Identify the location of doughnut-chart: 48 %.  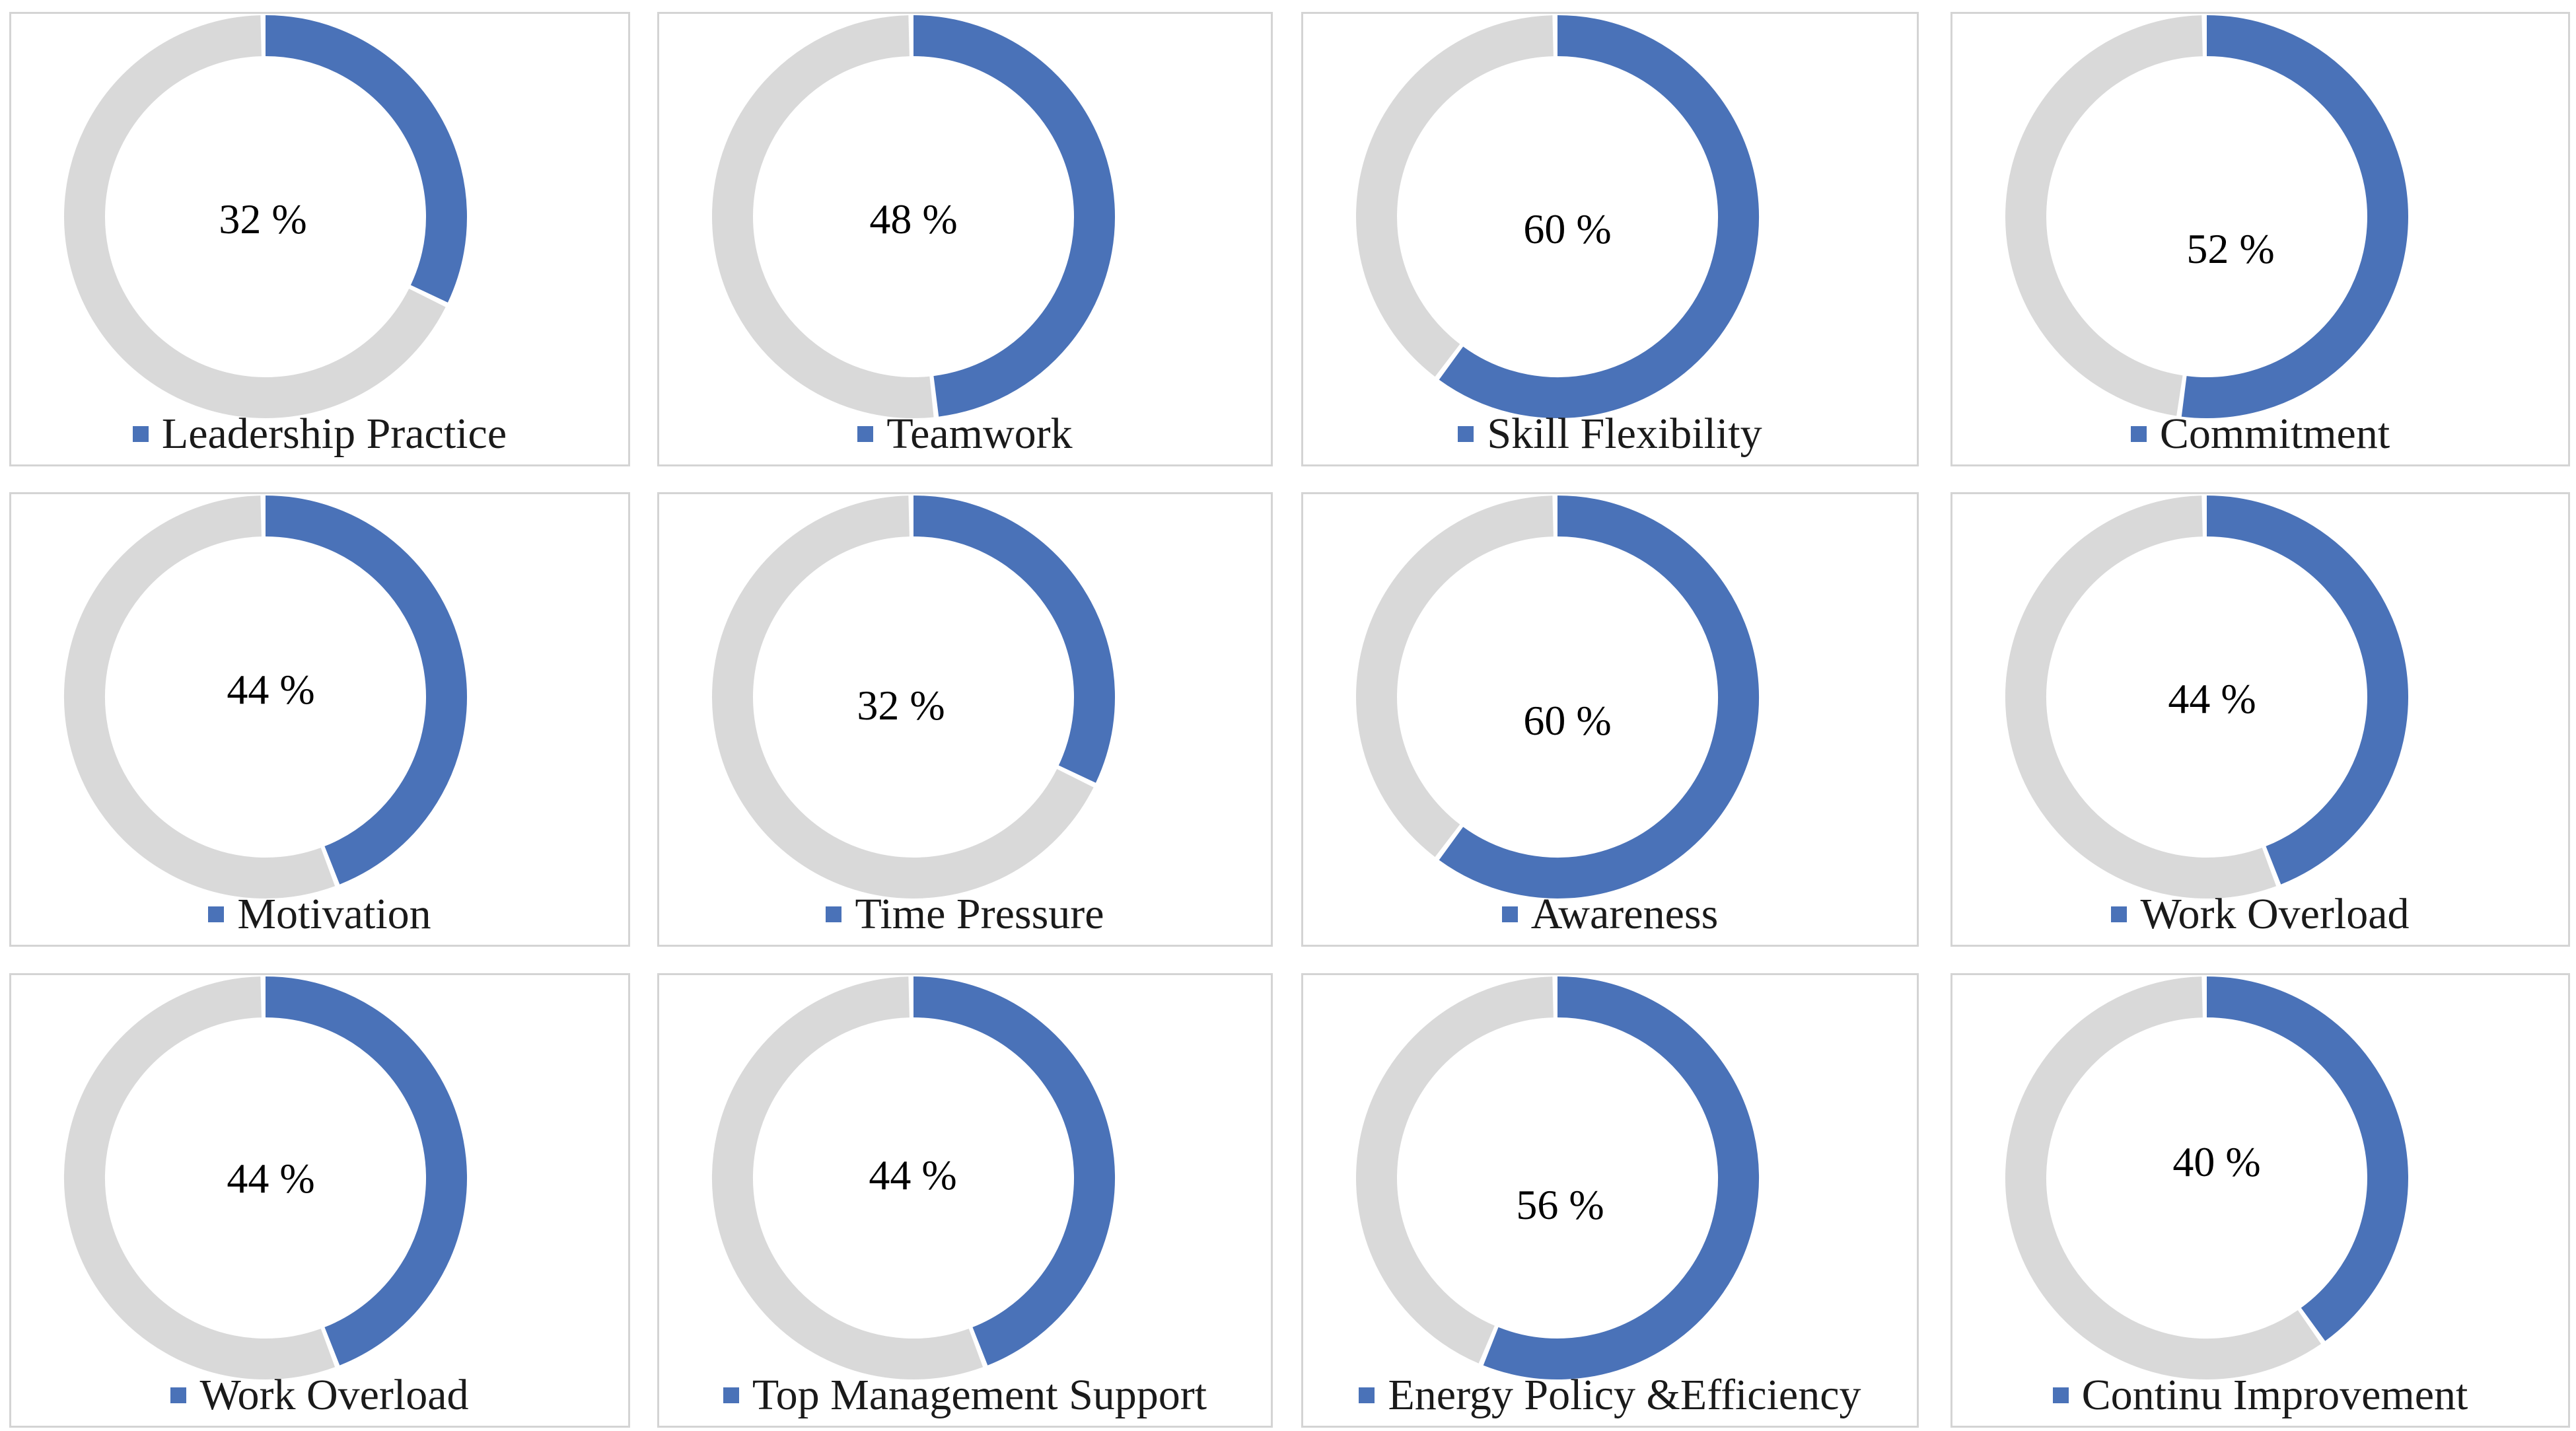
(913, 217).